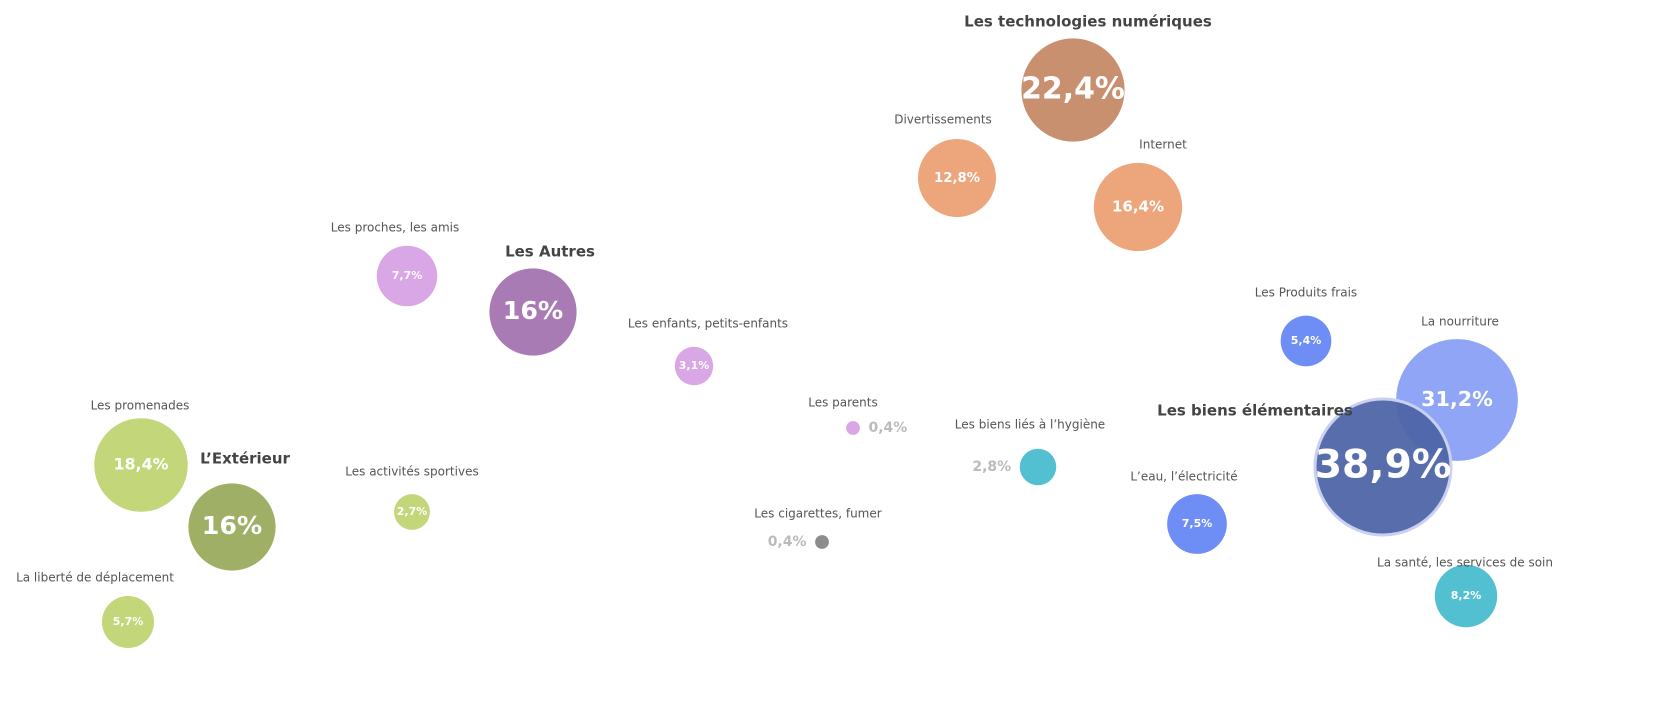 The width and height of the screenshot is (1679, 710). I want to click on bubble-label: Les cigarettes, fumer, so click(817, 514).